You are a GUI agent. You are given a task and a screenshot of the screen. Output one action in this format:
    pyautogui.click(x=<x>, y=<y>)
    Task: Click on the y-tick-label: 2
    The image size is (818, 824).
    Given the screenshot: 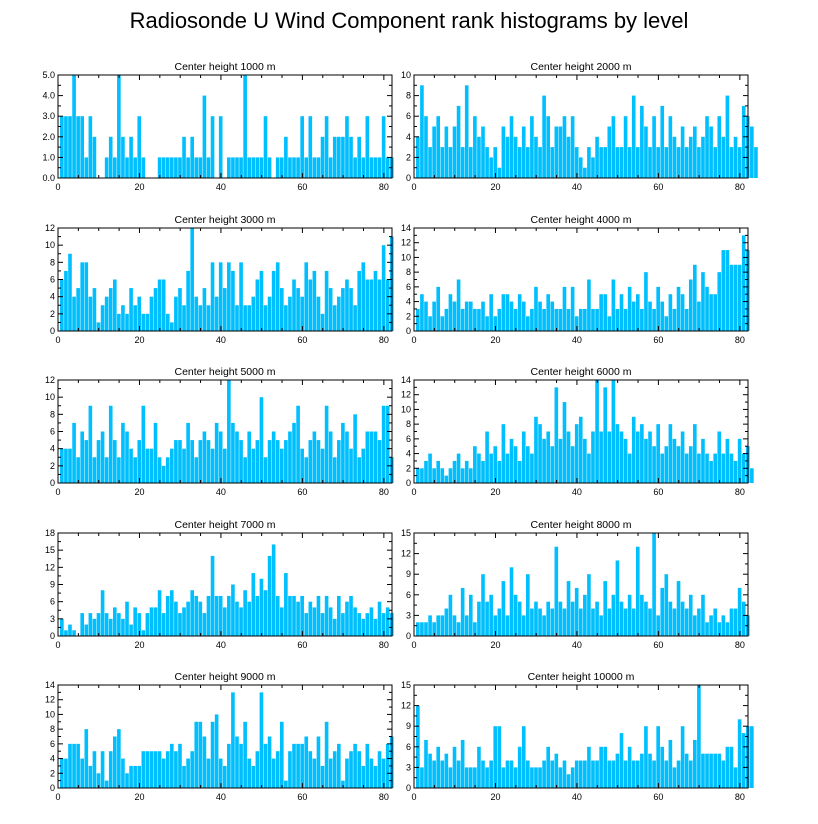 What is the action you would take?
    pyautogui.click(x=52, y=773)
    